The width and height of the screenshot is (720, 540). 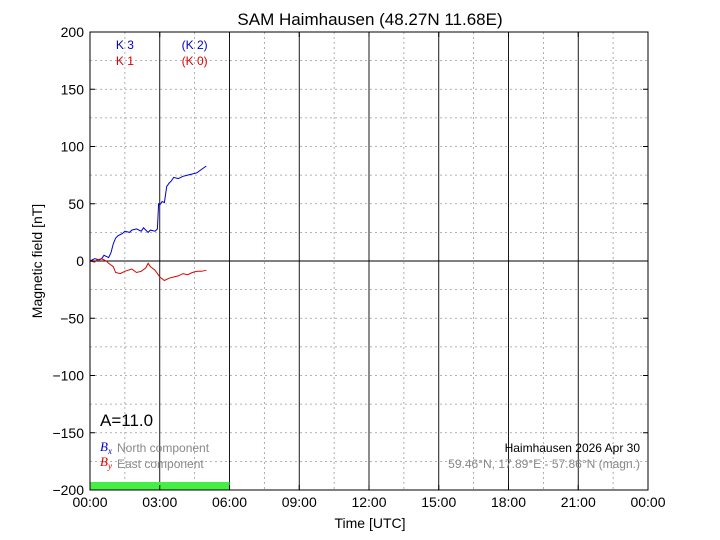 What do you see at coordinates (37, 261) in the screenshot?
I see `y-axis-label: Magnetic field [nT]` at bounding box center [37, 261].